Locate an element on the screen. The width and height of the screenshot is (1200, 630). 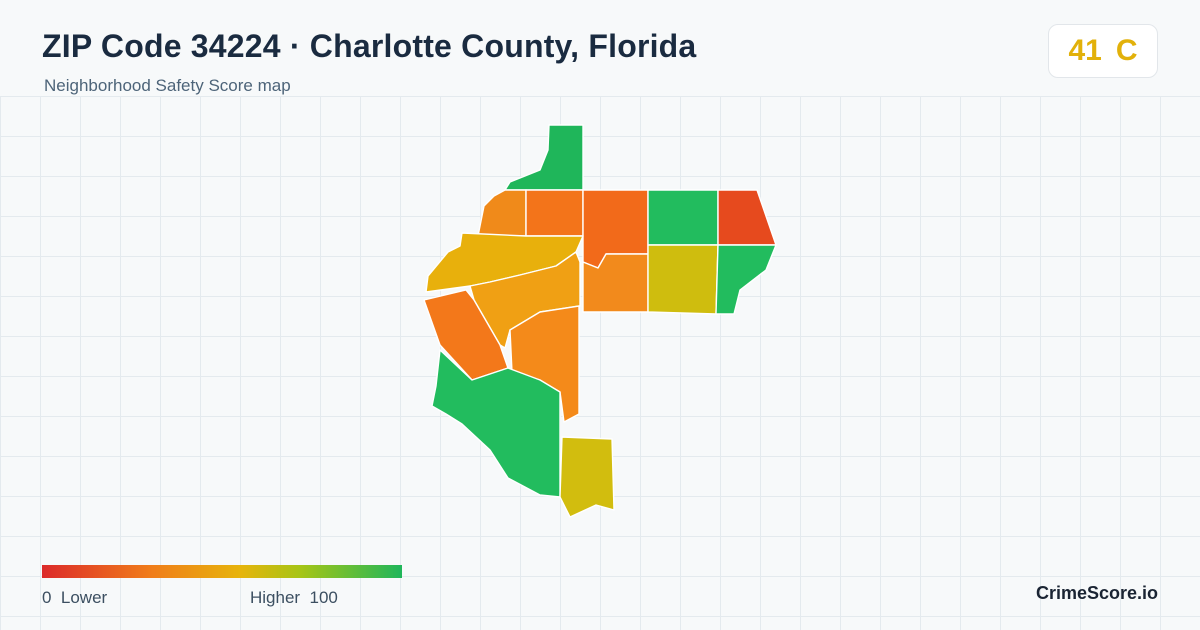
safety-score-grade: C is located at coordinates (1126, 50).